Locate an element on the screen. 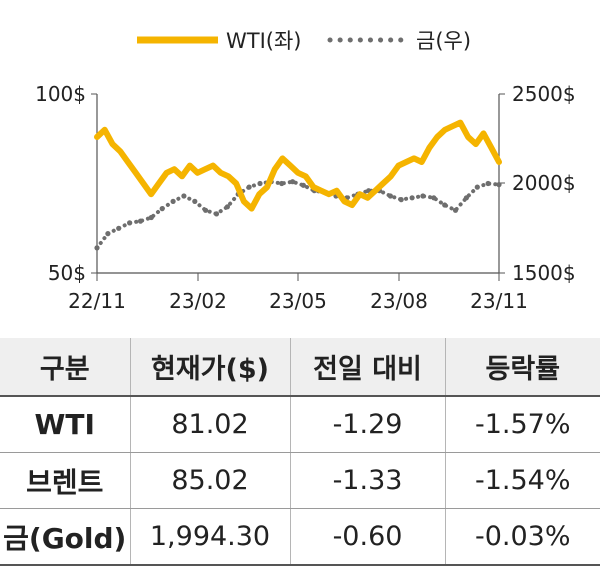 This screenshot has height=566, width=600. cell-change: -1.29 is located at coordinates (367, 424).